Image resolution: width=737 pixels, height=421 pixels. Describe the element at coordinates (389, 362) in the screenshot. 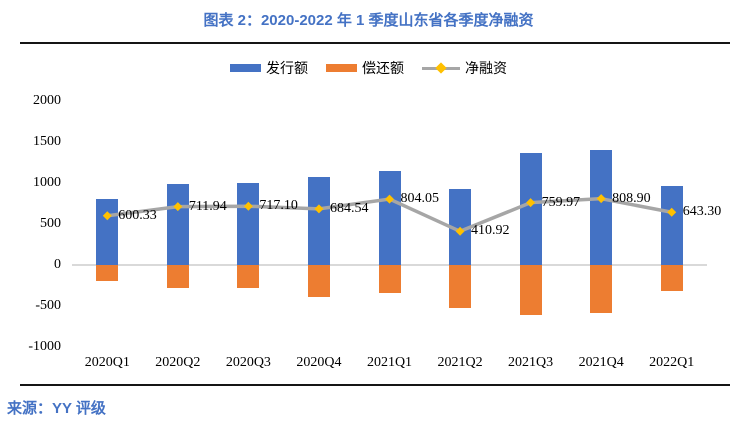

I see `x-axis-category-label: 2021Q1` at that location.